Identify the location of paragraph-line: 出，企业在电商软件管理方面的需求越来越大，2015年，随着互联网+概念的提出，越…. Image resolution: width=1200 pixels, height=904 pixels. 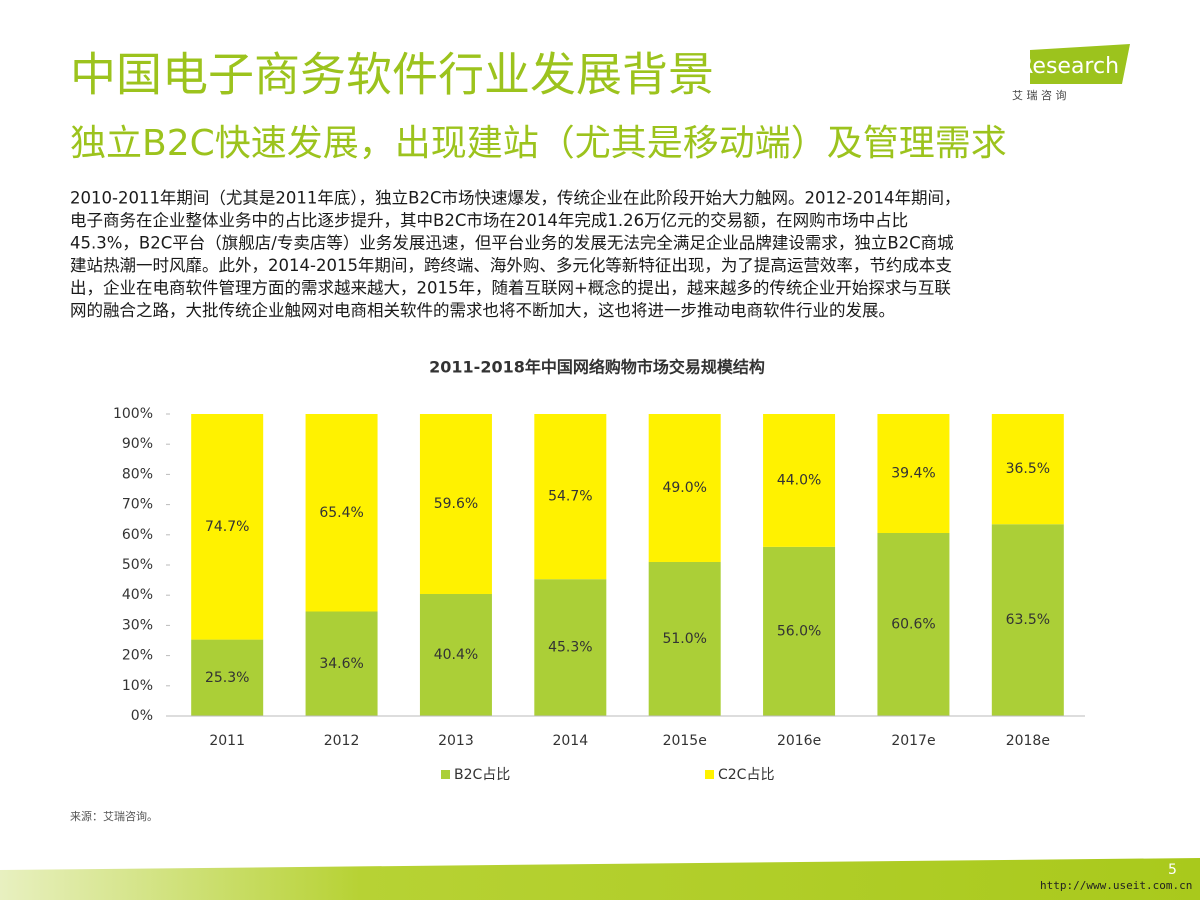
(510, 288).